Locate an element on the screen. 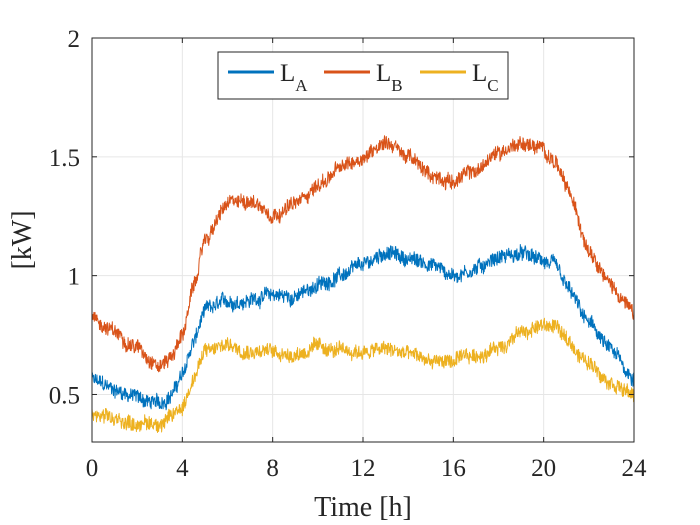  x-tick-label: 12 is located at coordinates (363, 468).